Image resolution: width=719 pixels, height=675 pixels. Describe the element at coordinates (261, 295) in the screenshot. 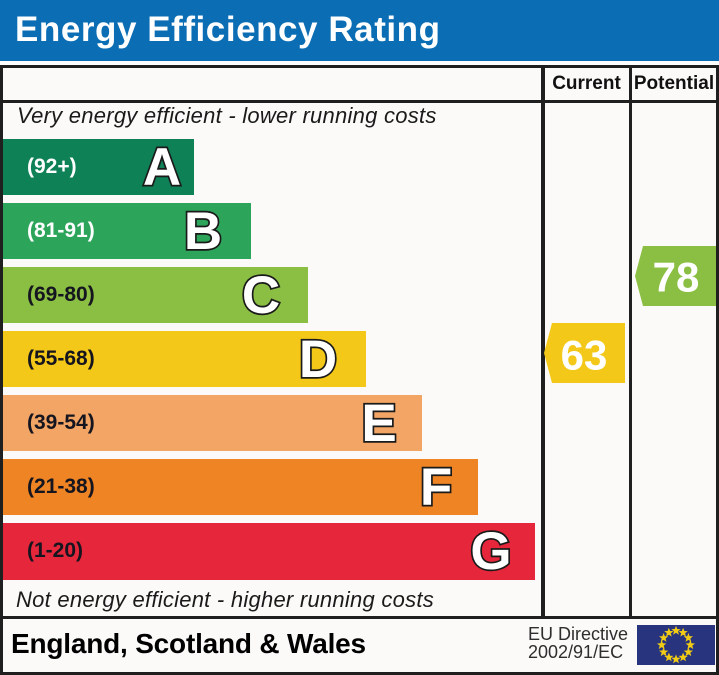

I see `svg-text: C` at that location.